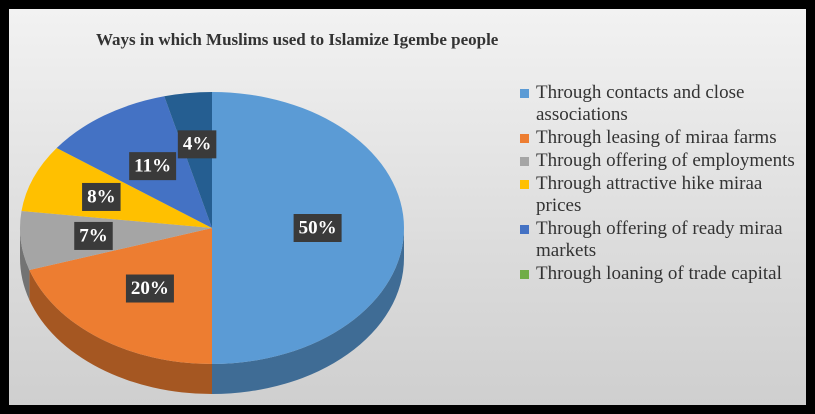 This screenshot has width=815, height=414. I want to click on legend-item: Through offering of ready miraa markets, so click(662, 240).